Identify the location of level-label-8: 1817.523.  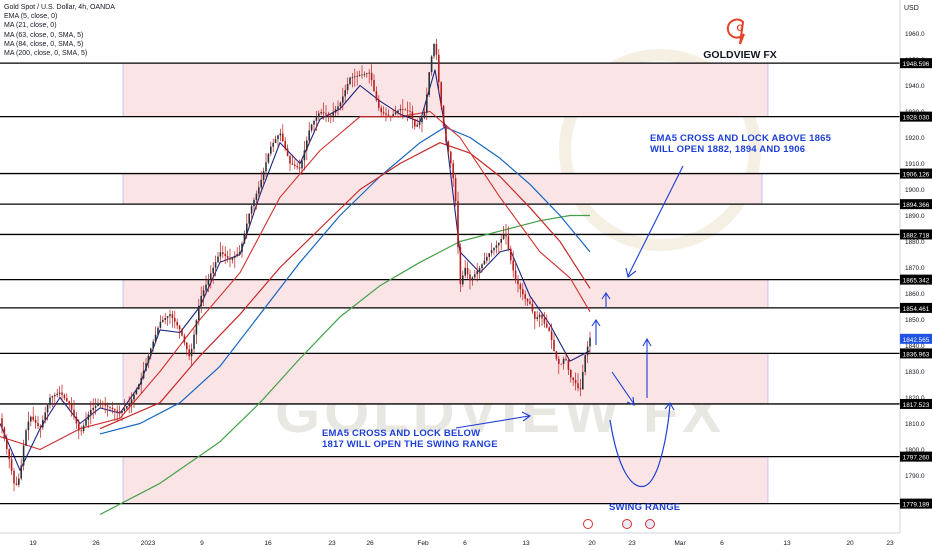
(916, 405).